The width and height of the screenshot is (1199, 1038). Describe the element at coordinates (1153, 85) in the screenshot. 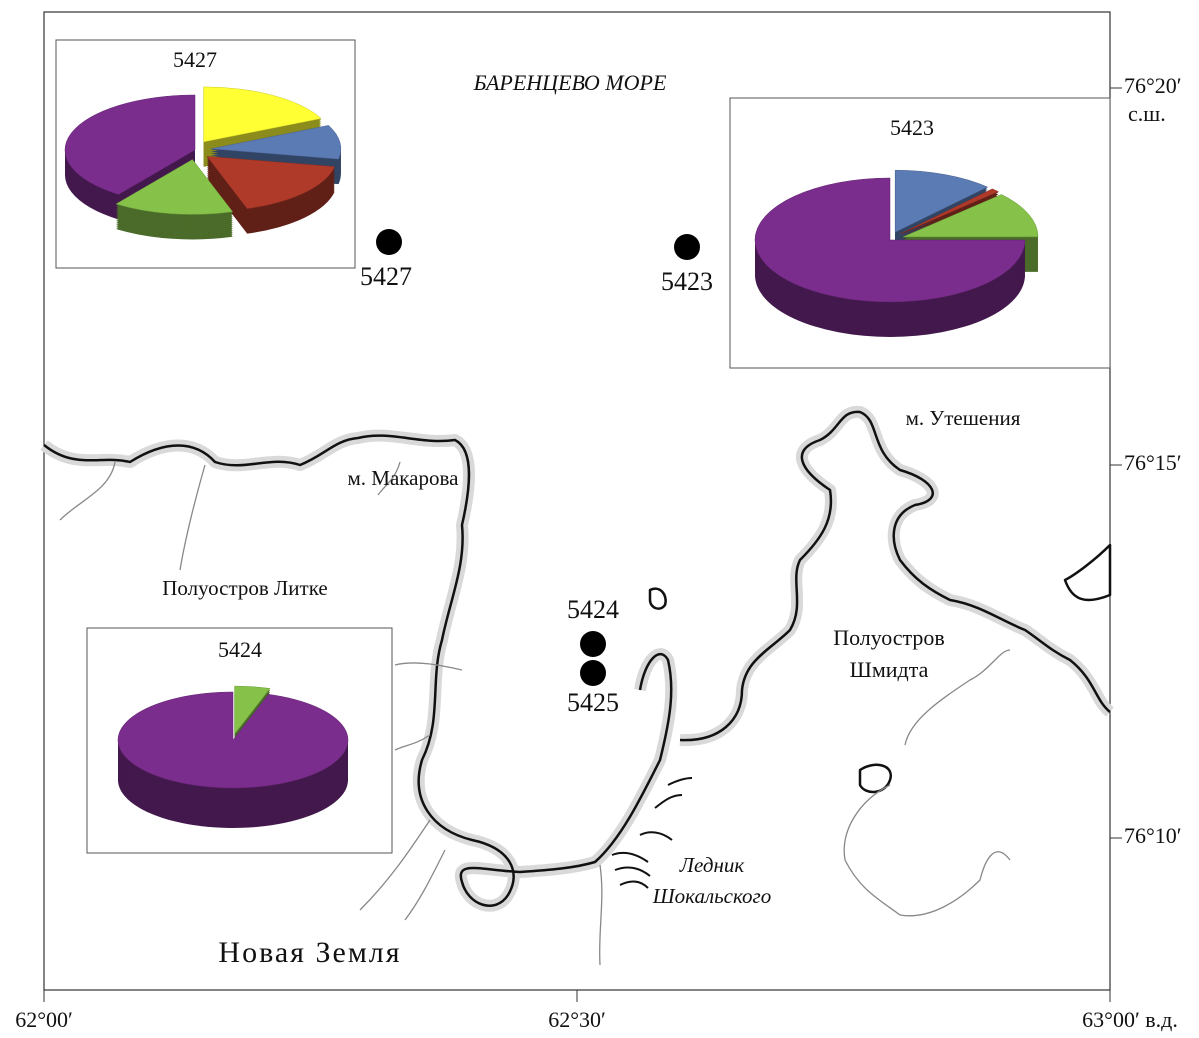

I see `latitude-label: 76°20′` at that location.